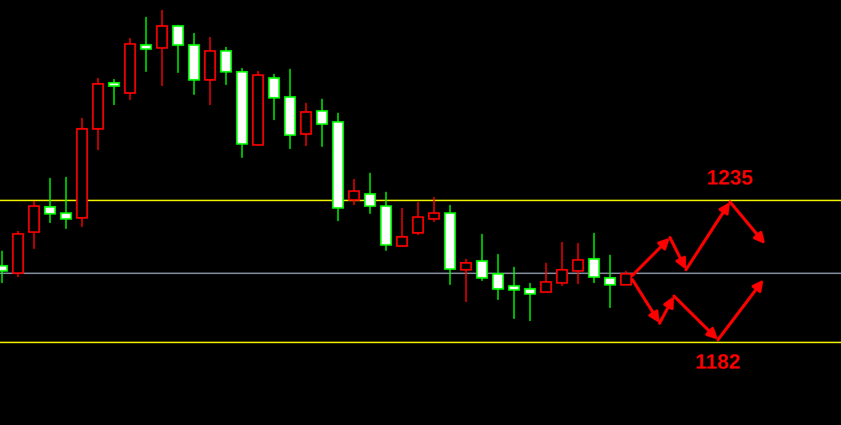 This screenshot has width=841, height=425. What do you see at coordinates (718, 361) in the screenshot?
I see `ref-line-label: 1182` at bounding box center [718, 361].